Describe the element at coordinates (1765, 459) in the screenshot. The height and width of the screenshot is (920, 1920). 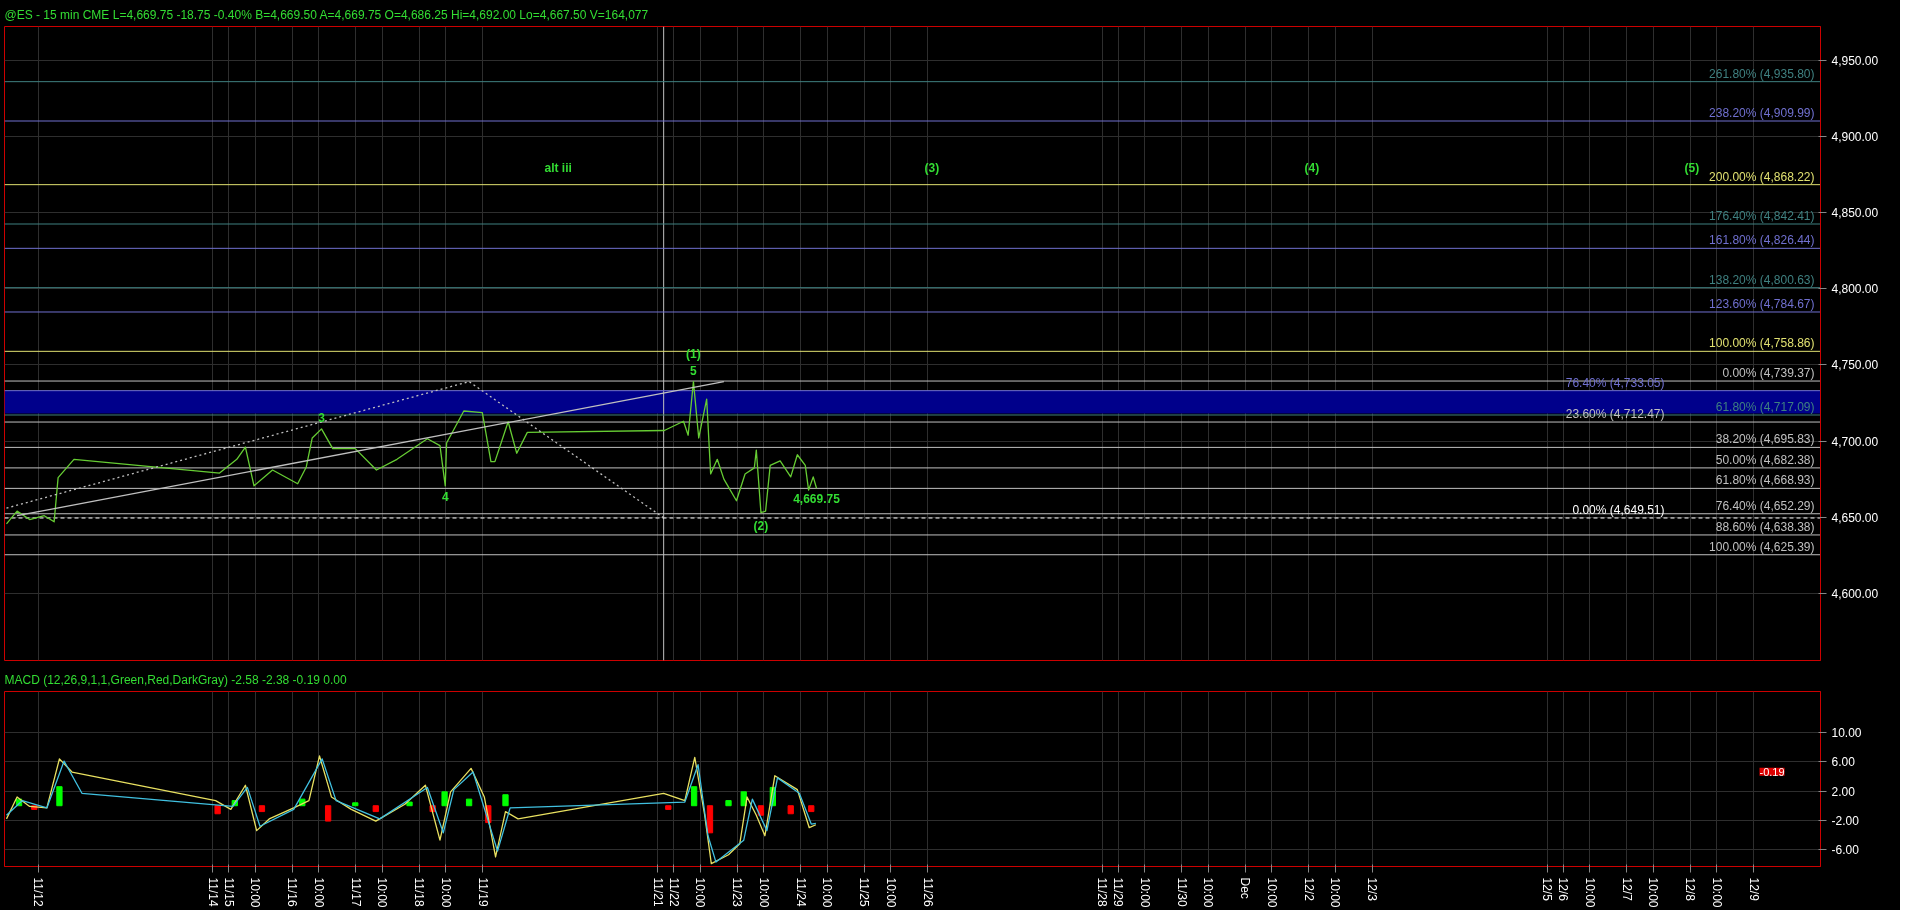
I see `ref-line-label: 50.00% (4,682.38)` at that location.